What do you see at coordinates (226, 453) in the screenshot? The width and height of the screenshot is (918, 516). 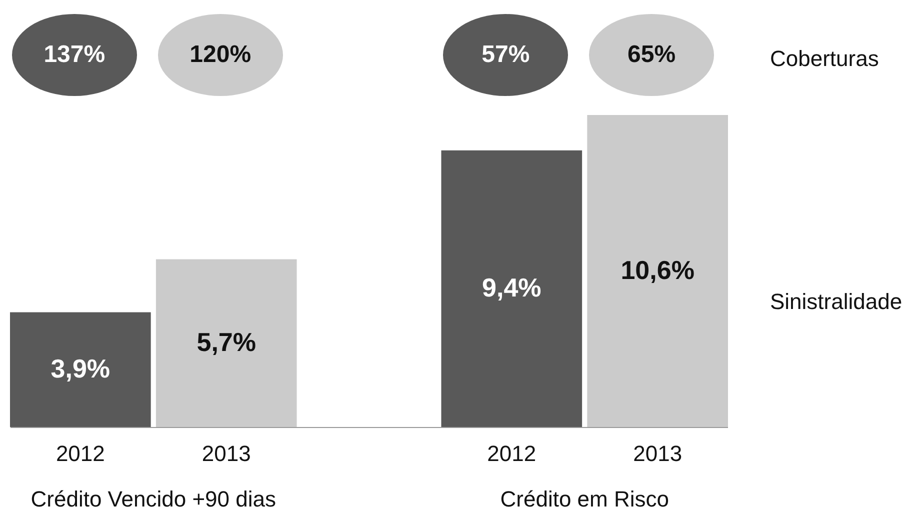 I see `series-label: 2013` at bounding box center [226, 453].